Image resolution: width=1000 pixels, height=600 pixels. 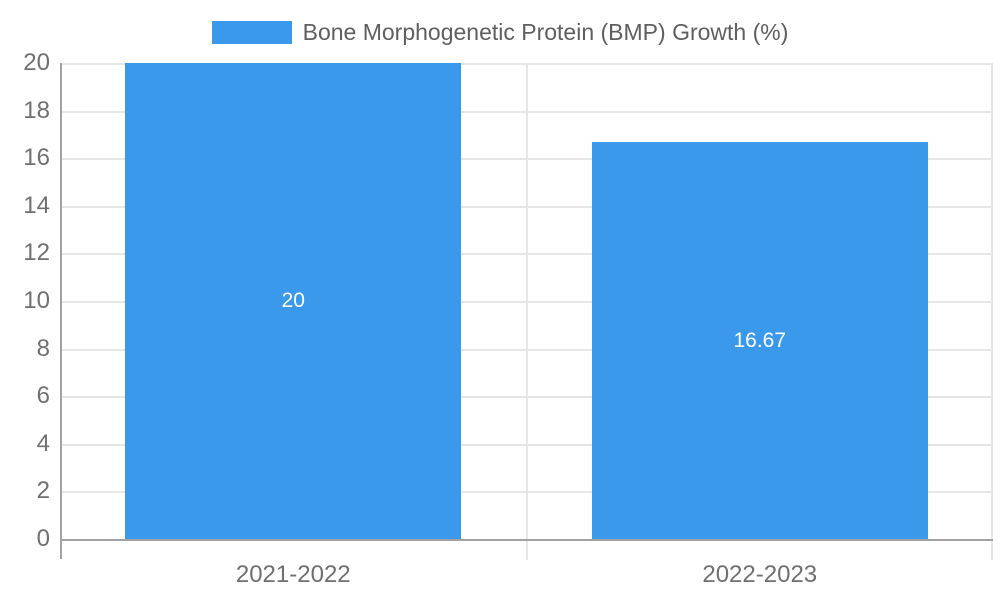 I want to click on y-tick-label: 16, so click(x=36, y=158).